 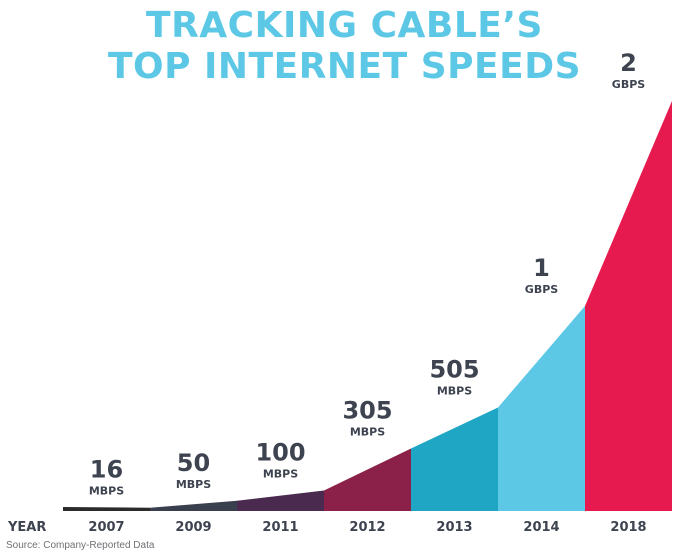 What do you see at coordinates (26, 527) in the screenshot?
I see `x-axis-label: YEAR` at bounding box center [26, 527].